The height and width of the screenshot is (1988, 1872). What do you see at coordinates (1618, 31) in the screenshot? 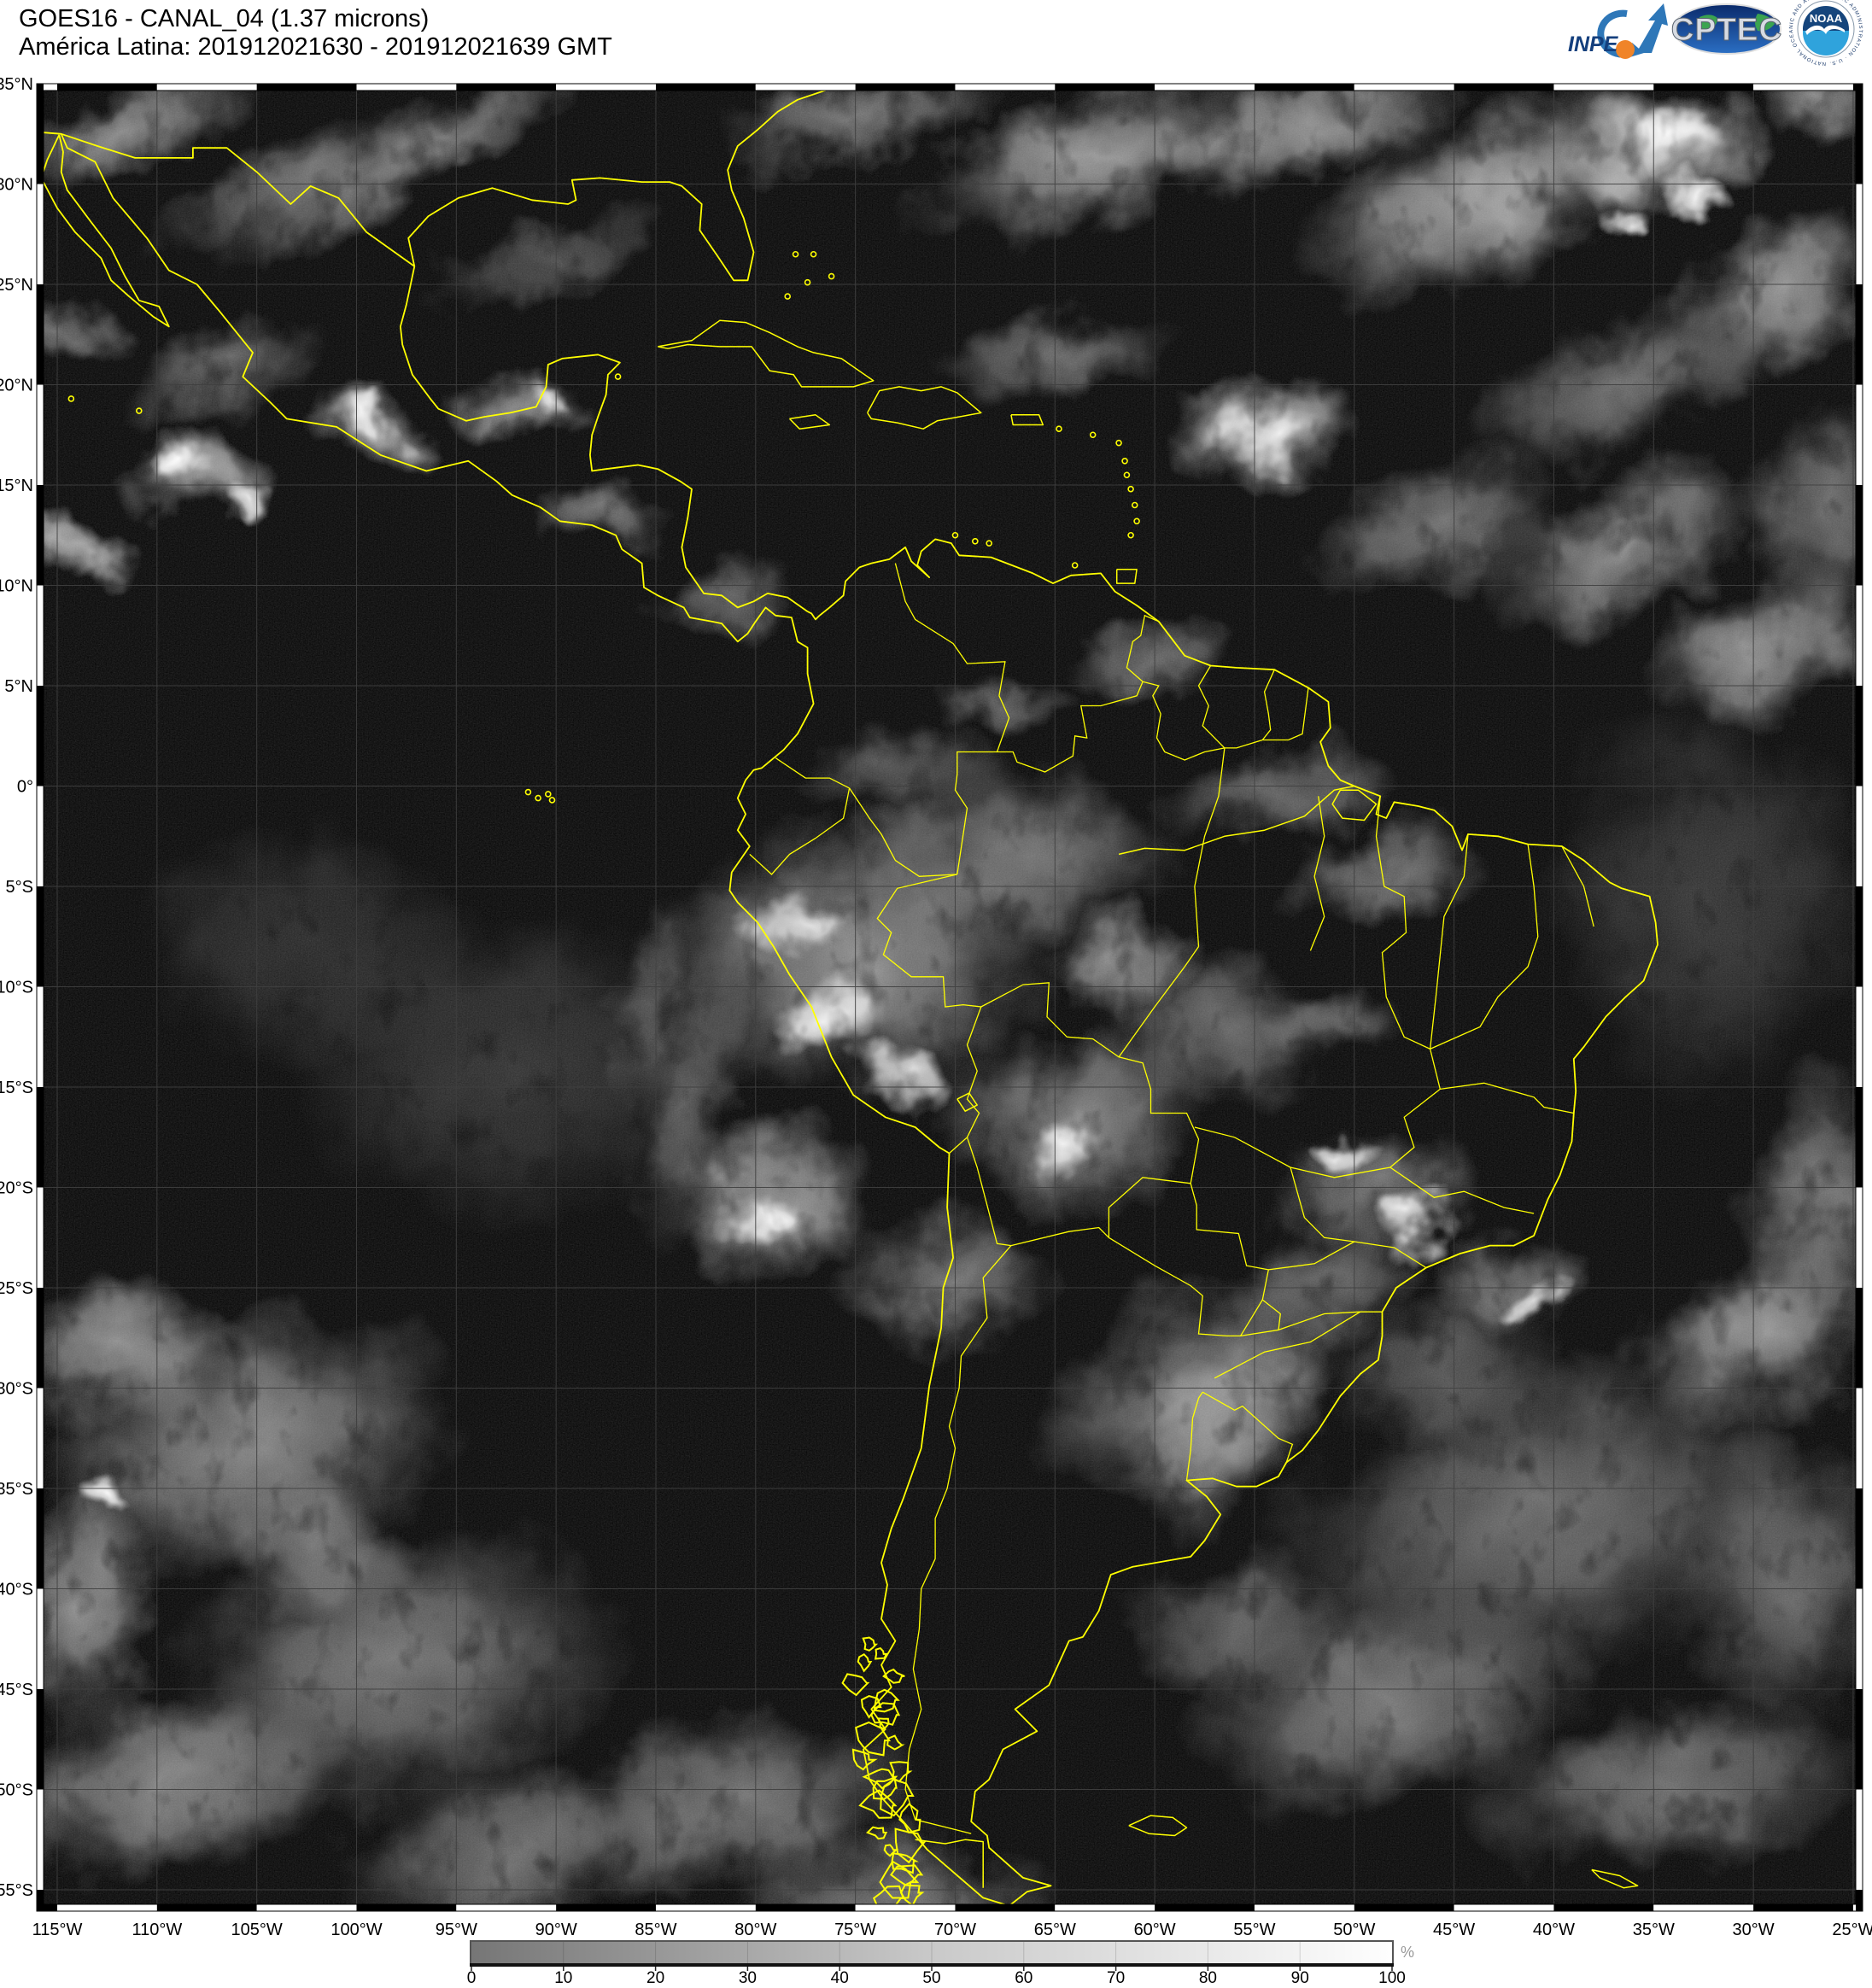
I see `inpe-logo: INPE` at bounding box center [1618, 31].